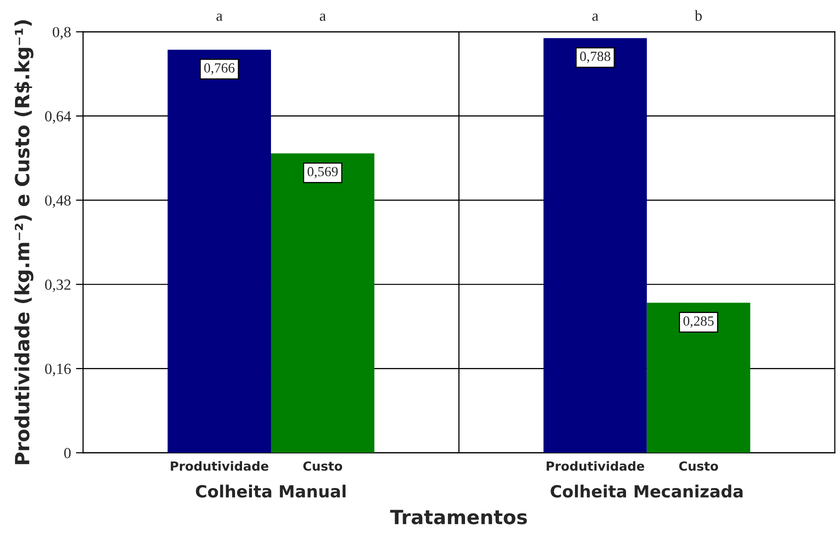  Describe the element at coordinates (58, 201) in the screenshot. I see `y-tick-label: 0,48` at that location.